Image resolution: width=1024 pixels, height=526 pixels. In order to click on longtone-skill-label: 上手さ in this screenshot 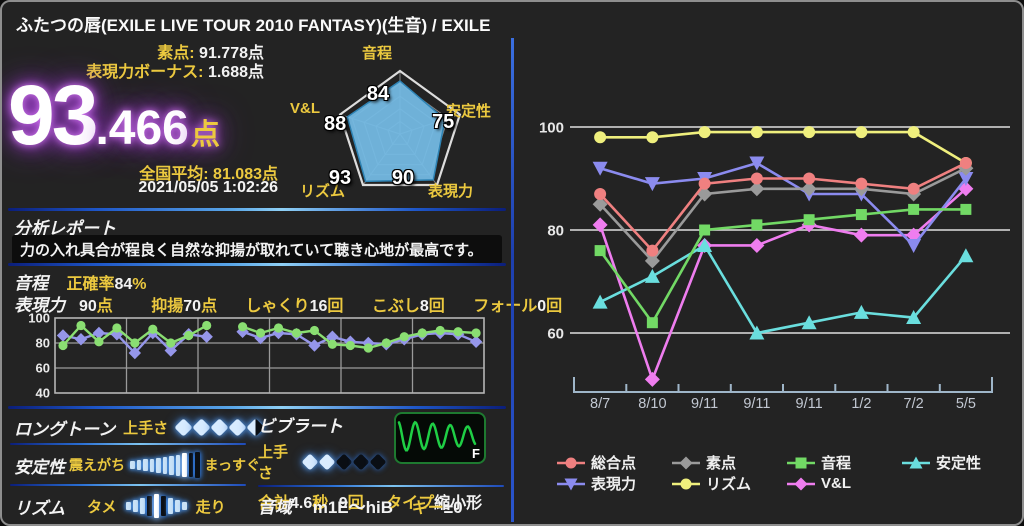, I will do `click(146, 428)`.